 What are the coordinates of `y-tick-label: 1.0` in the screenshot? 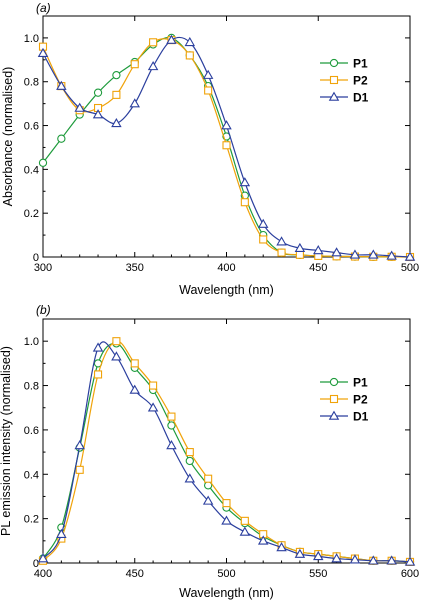 It's located at (31, 39).